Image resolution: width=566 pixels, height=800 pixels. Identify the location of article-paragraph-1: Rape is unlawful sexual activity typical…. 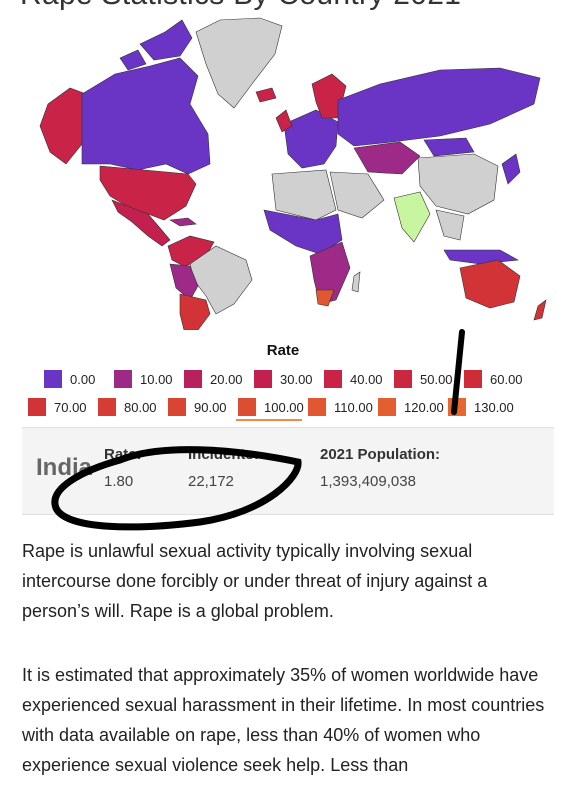
(255, 581).